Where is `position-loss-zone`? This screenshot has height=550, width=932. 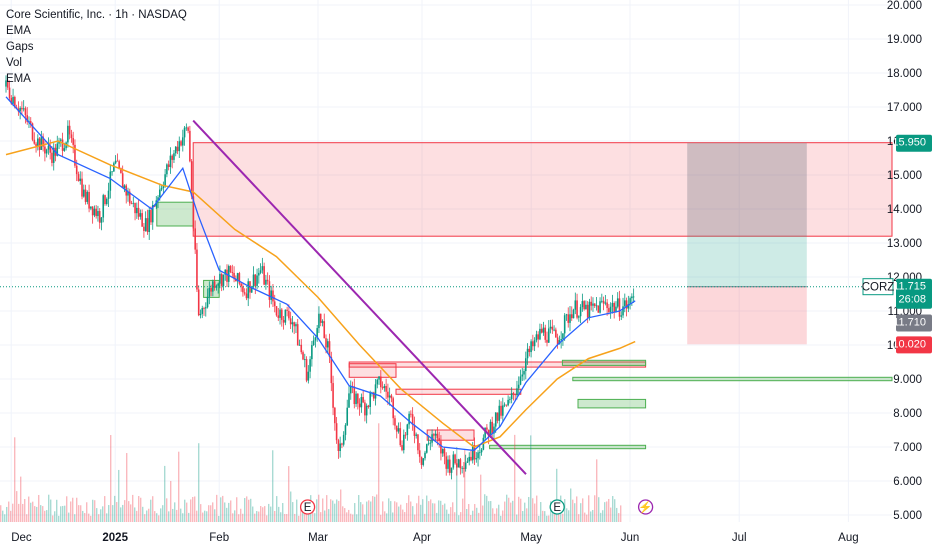
position-loss-zone is located at coordinates (747, 315).